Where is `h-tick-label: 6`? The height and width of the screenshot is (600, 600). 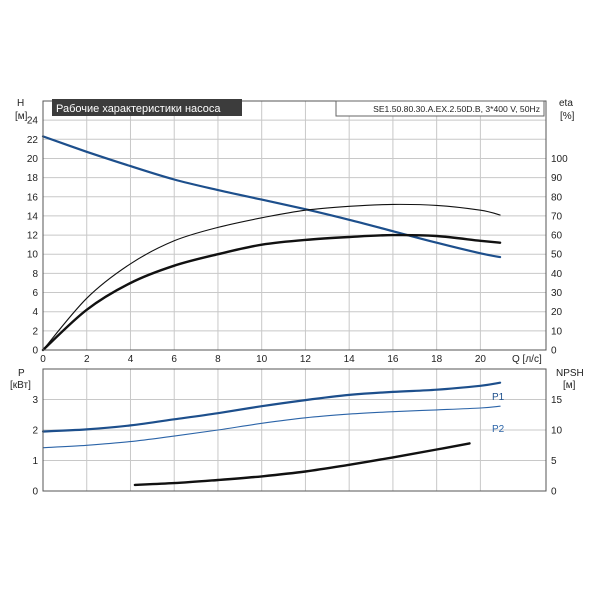 h-tick-label: 6 is located at coordinates (35, 293).